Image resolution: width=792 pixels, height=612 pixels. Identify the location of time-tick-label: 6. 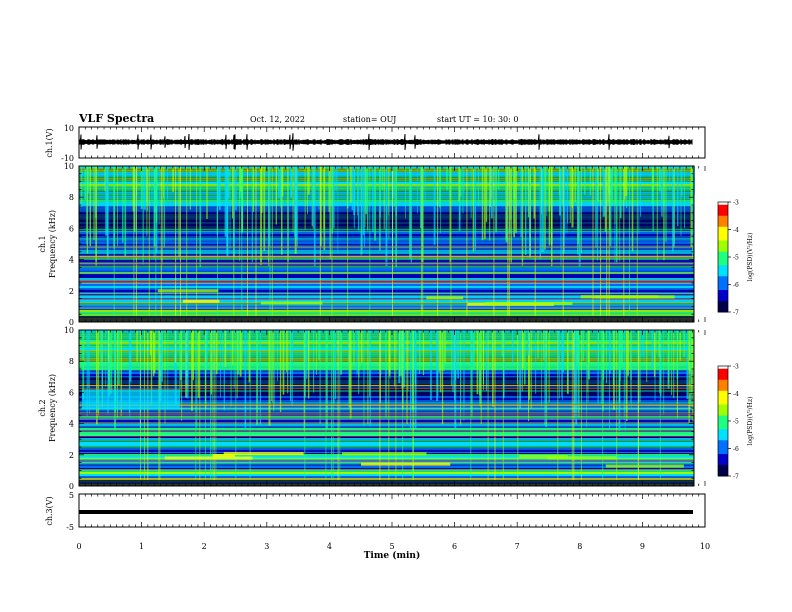
(454, 546).